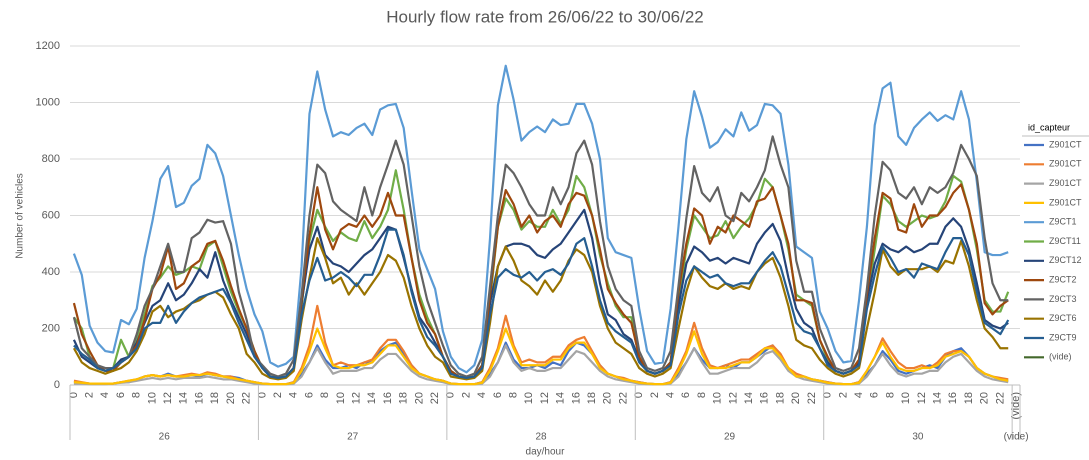 This screenshot has height=460, width=1089. Describe the element at coordinates (1063, 222) in the screenshot. I see `legend-label: Z9CT1` at that location.